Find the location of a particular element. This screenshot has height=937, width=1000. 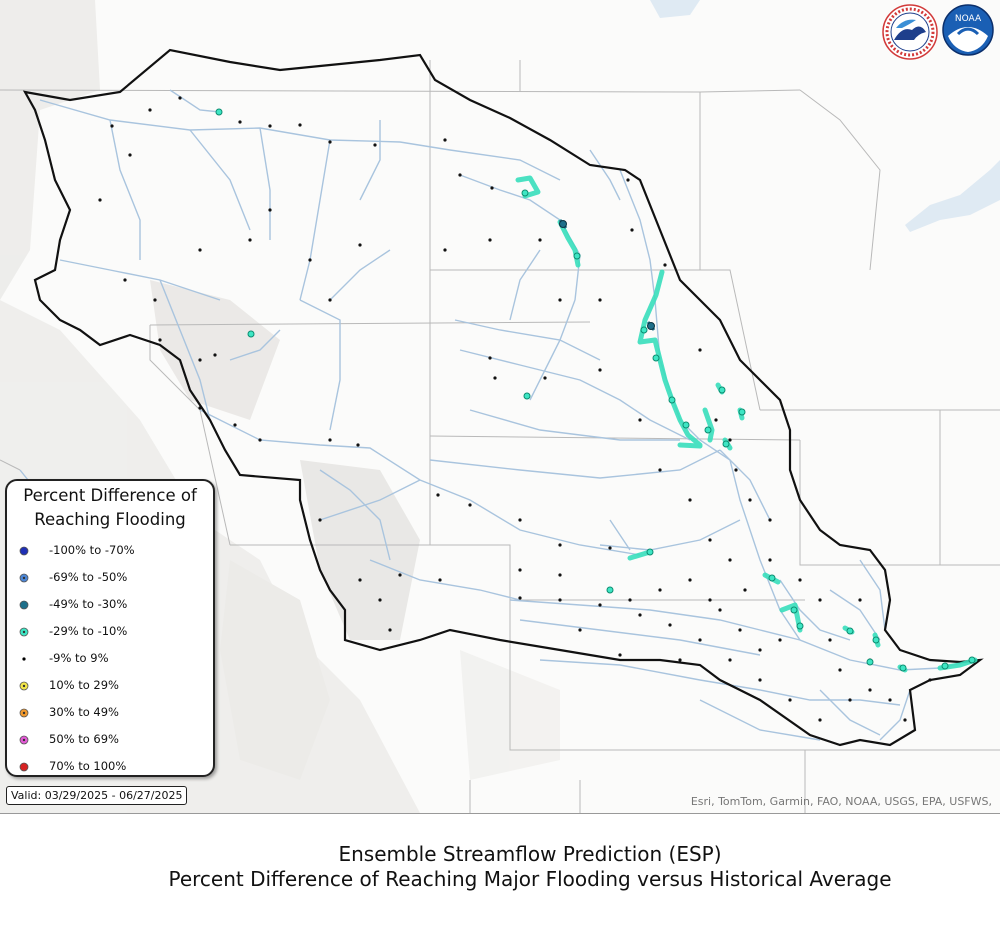

legend-item-label: -69% to -50% is located at coordinates (88, 577).